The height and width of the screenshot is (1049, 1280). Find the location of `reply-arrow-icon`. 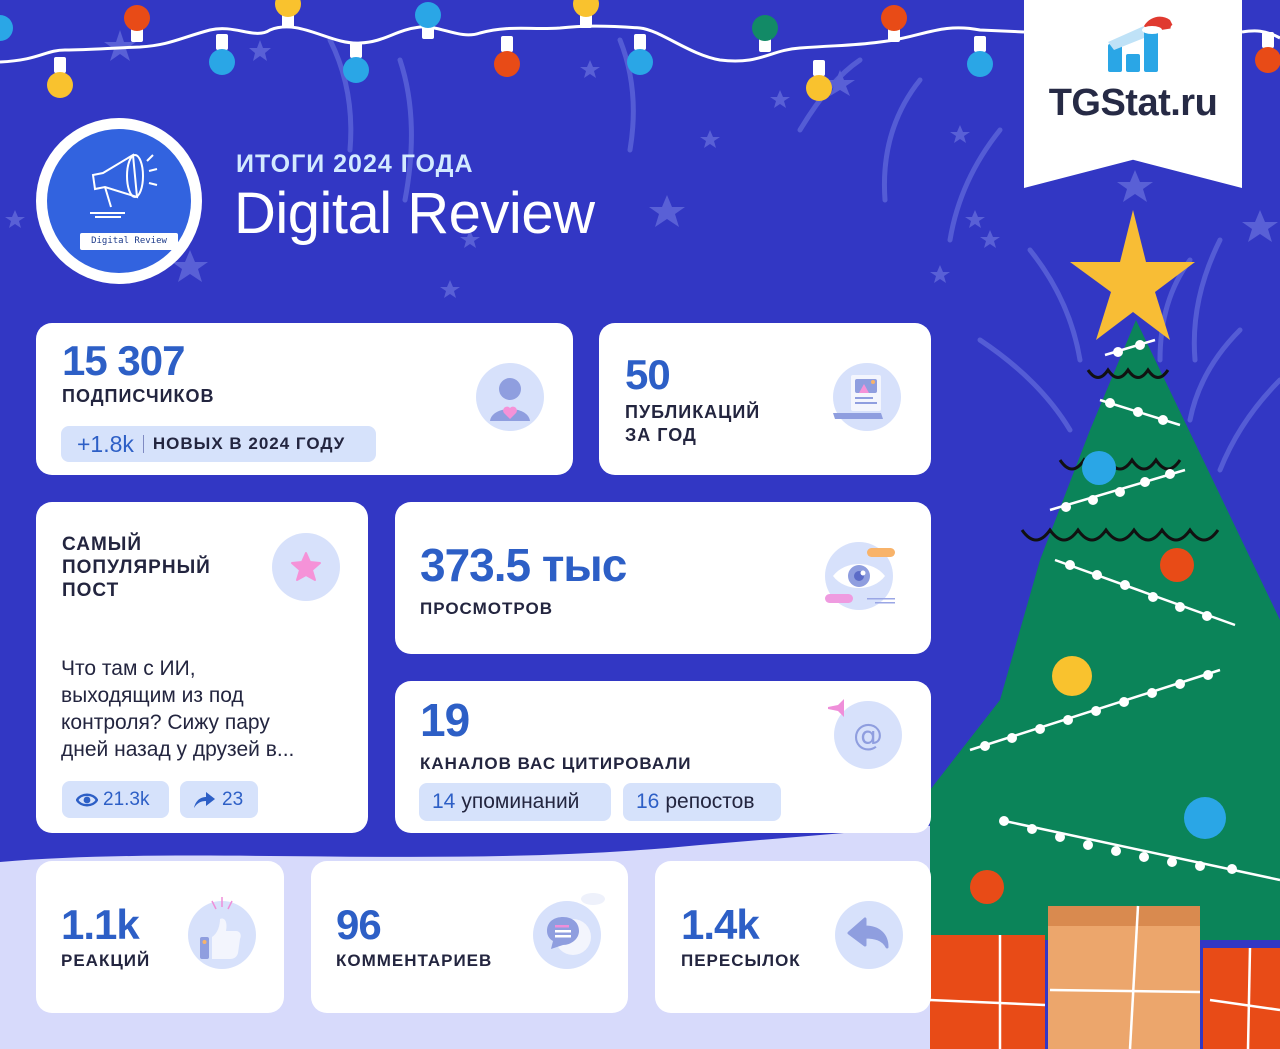

reply-arrow-icon is located at coordinates (869, 935).